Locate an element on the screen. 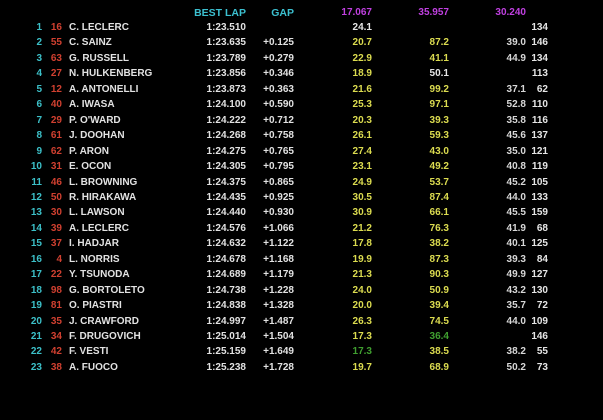  gap: +0.279 is located at coordinates (278, 58).